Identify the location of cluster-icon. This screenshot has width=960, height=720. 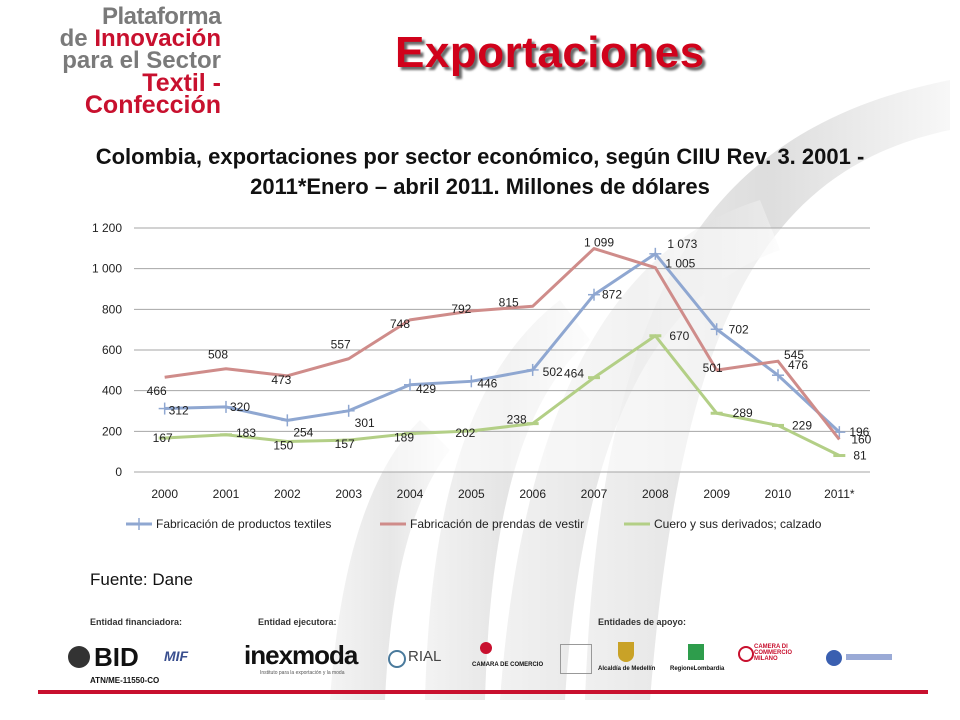
(834, 658).